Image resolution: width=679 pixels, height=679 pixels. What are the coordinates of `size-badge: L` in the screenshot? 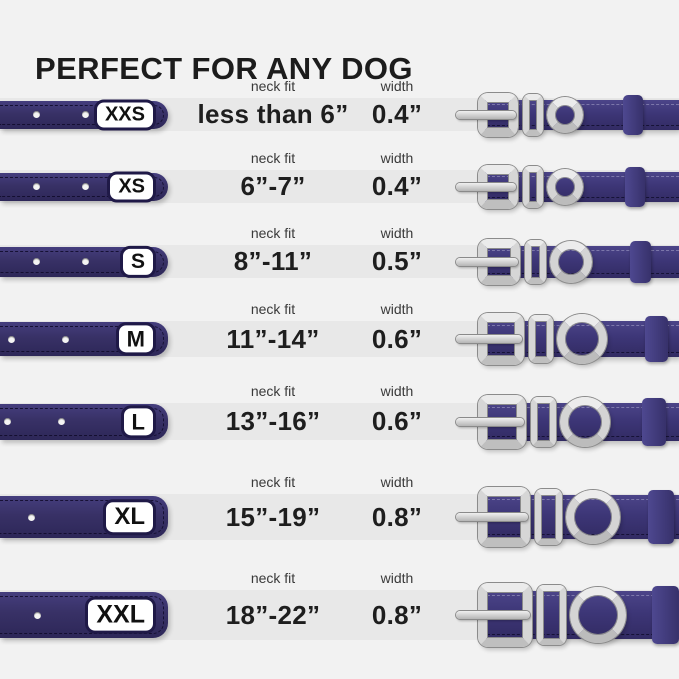 It's located at (138, 421).